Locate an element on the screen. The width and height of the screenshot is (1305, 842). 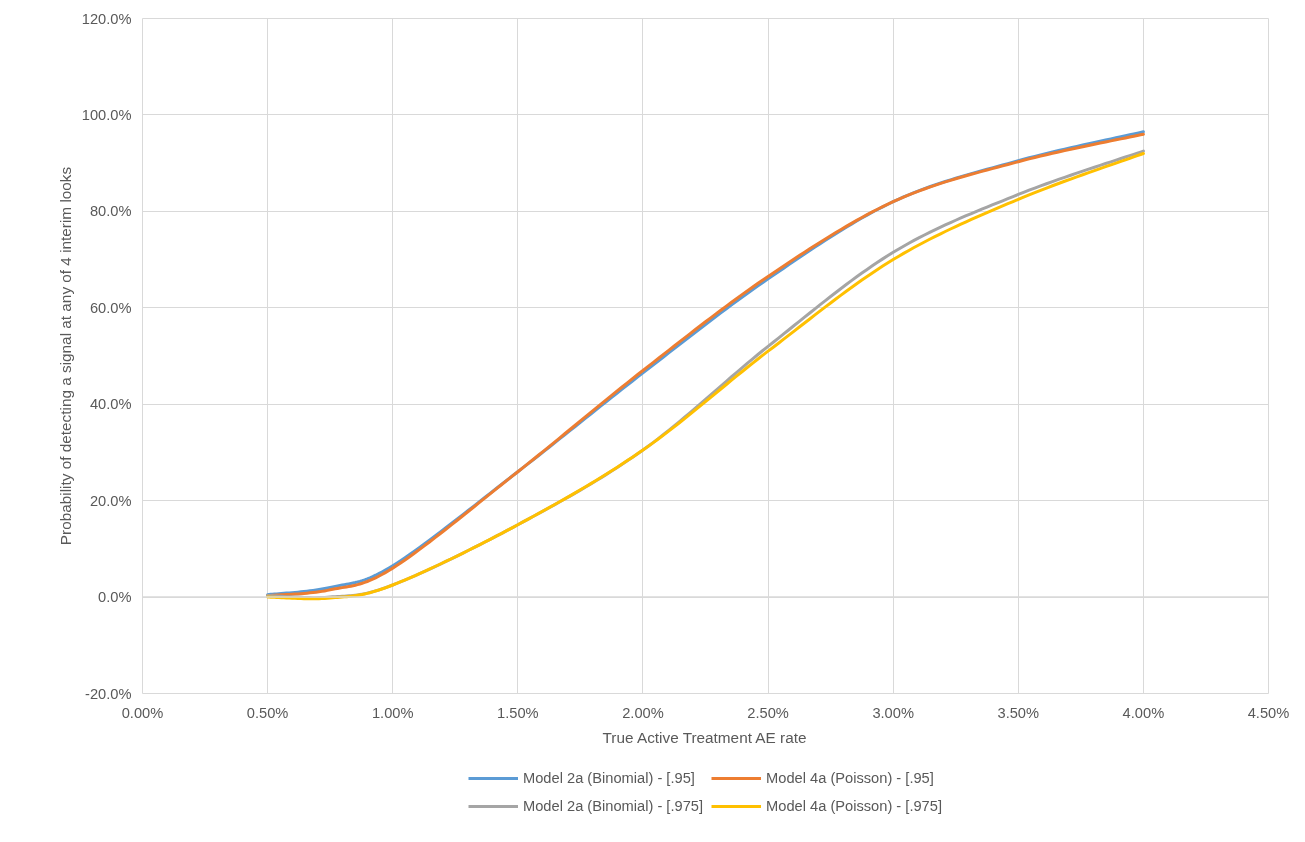
x-tick-label: 2.50% is located at coordinates (768, 712).